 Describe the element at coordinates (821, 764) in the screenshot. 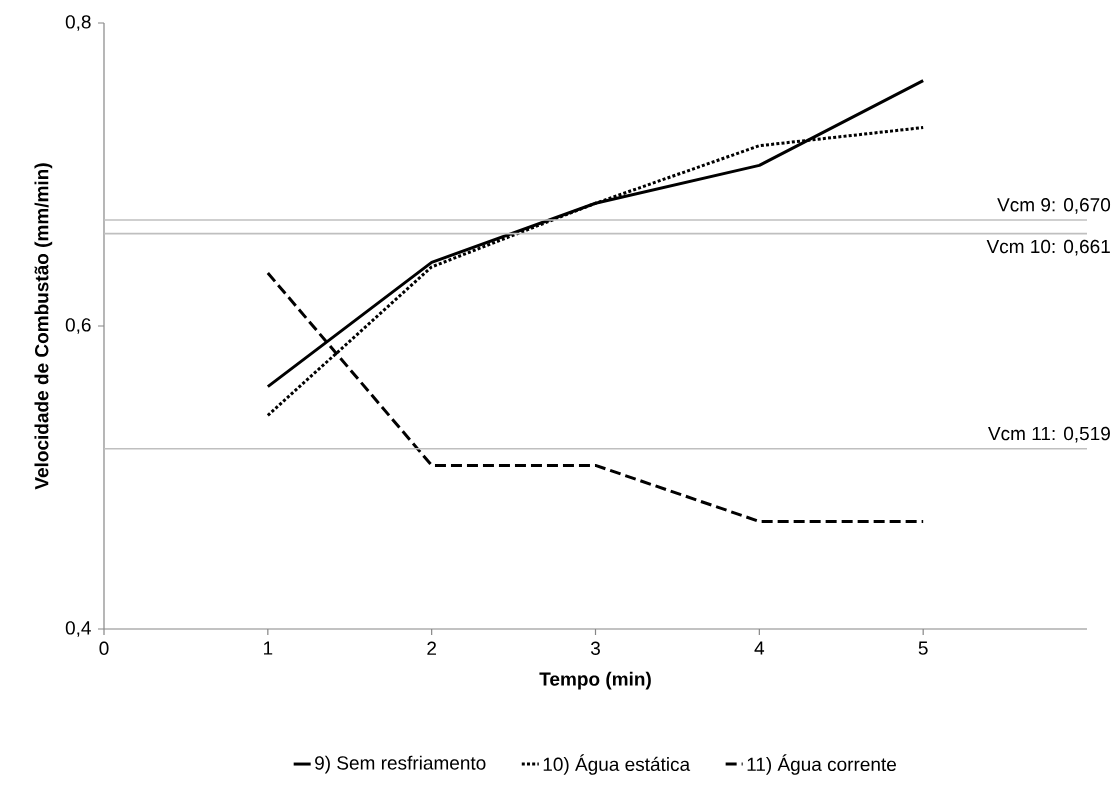

I see `legend-label: 11) Água corrente` at that location.